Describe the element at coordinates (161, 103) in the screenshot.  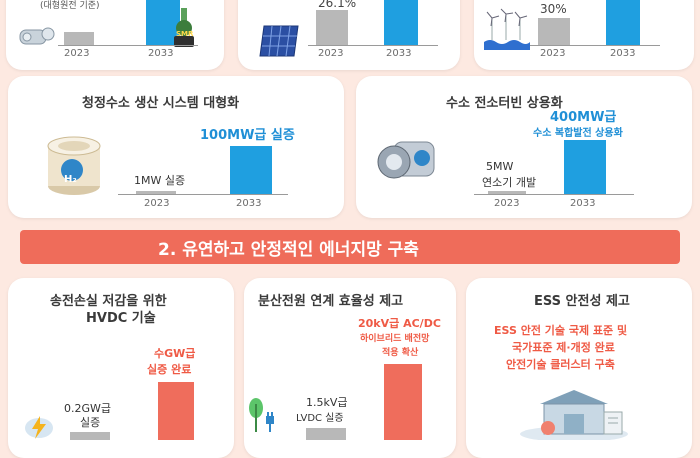
I see `card-title: 청정수소 생산 시스템 대형화` at that location.